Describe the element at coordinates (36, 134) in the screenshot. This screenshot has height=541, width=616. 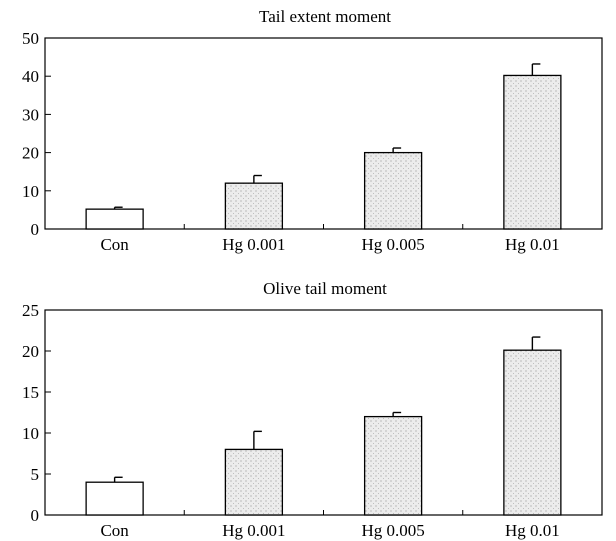
I see `y-axis: 0 10 20 30 40 50` at that location.